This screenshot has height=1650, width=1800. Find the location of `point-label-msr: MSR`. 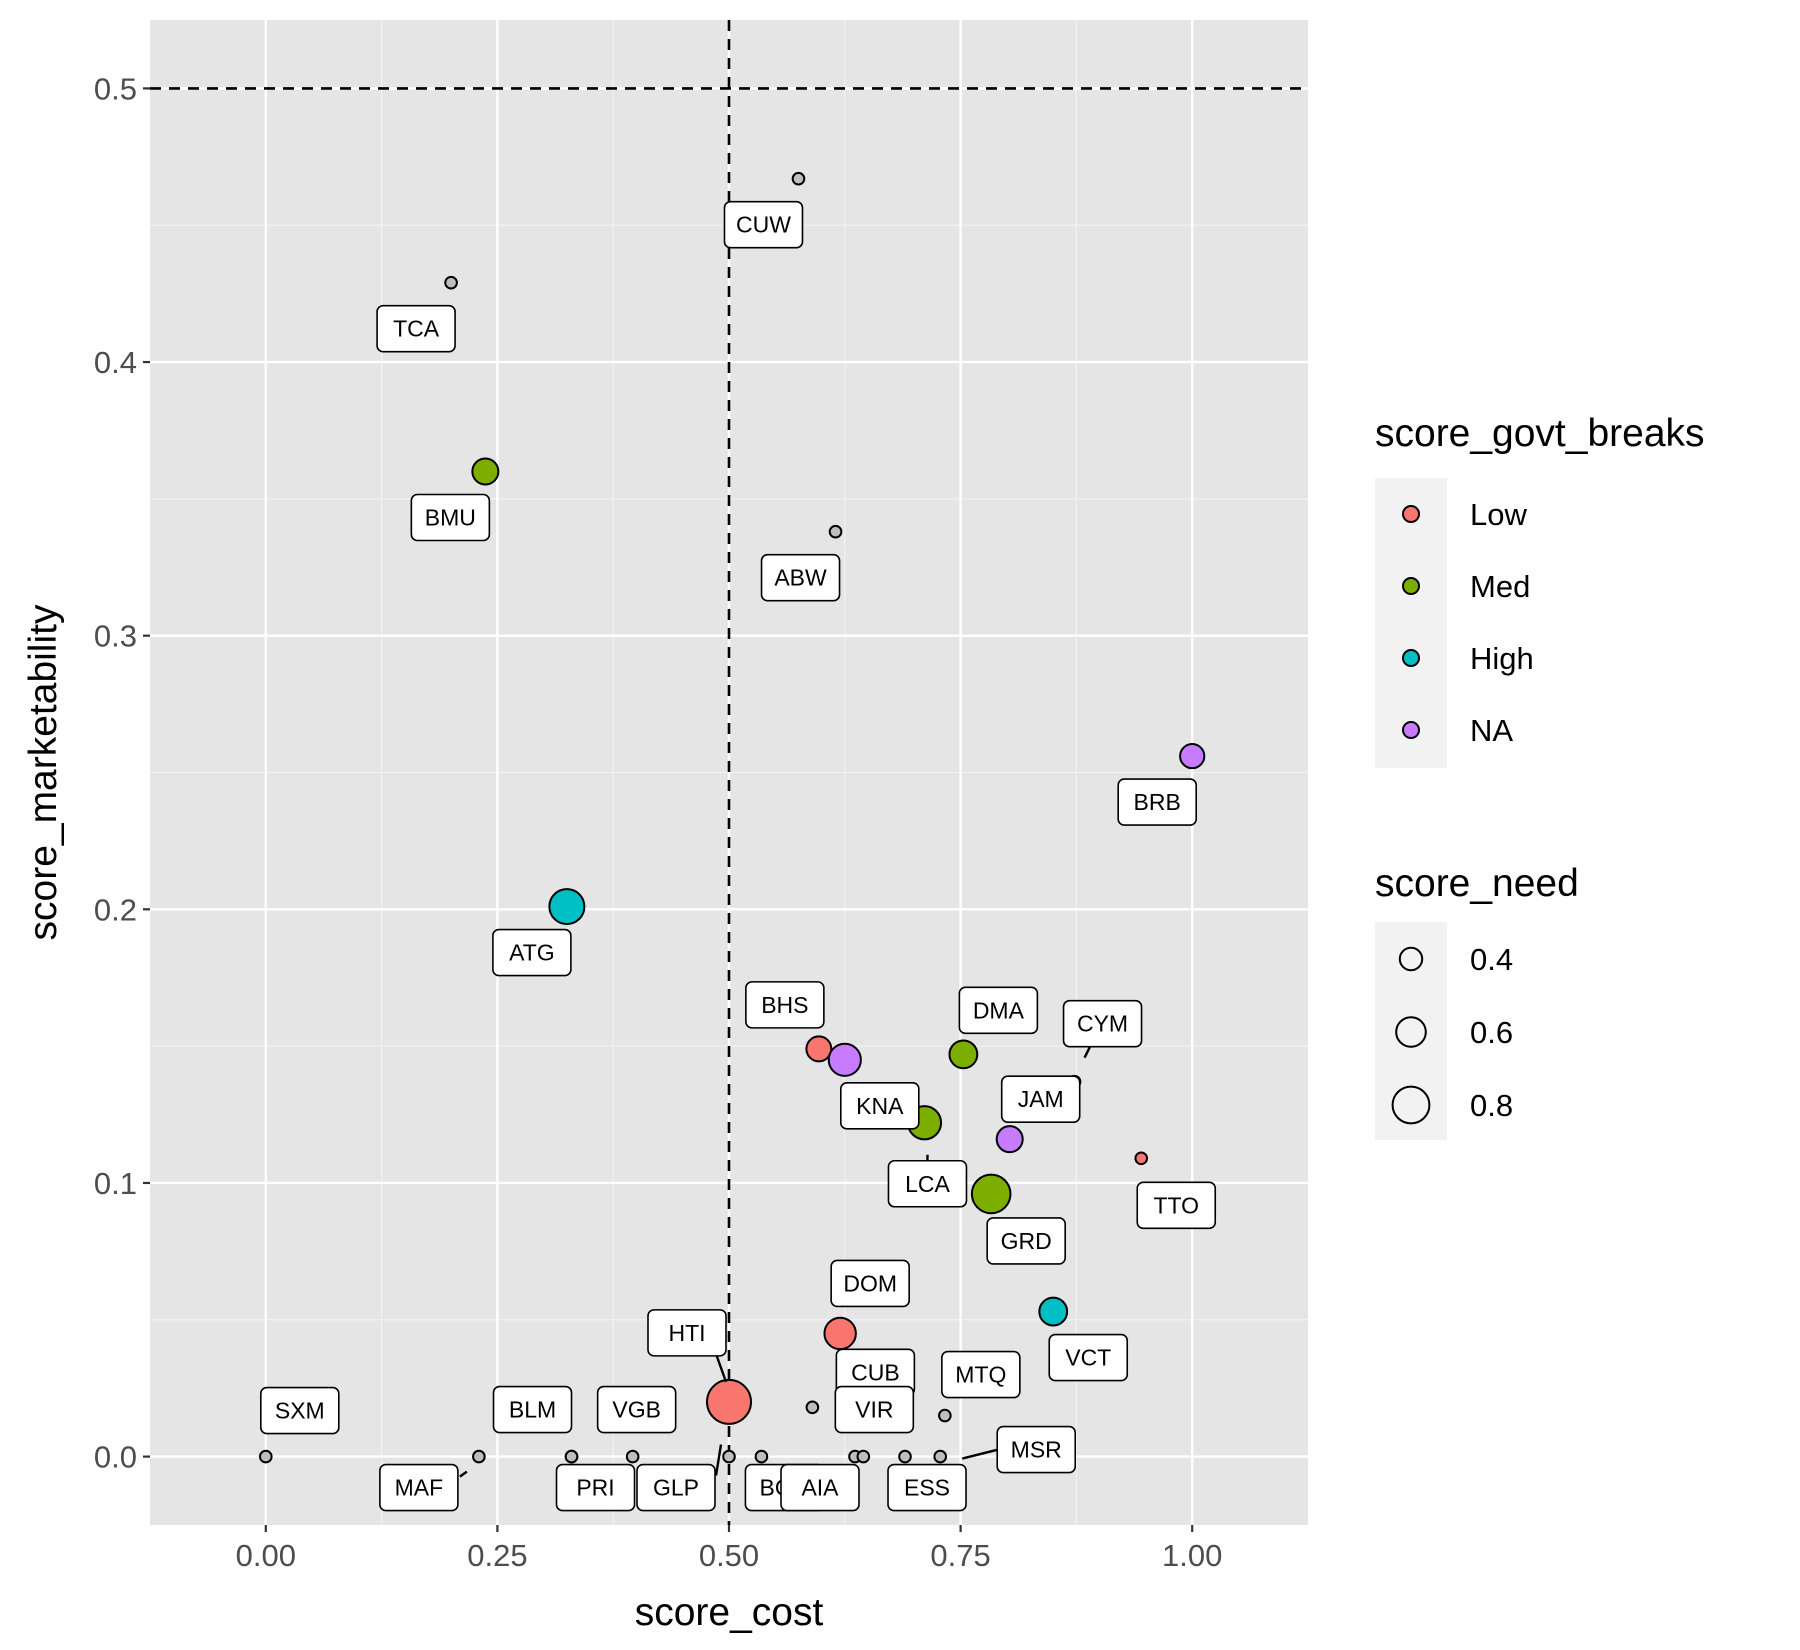

point-label-msr: MSR is located at coordinates (1036, 1450).